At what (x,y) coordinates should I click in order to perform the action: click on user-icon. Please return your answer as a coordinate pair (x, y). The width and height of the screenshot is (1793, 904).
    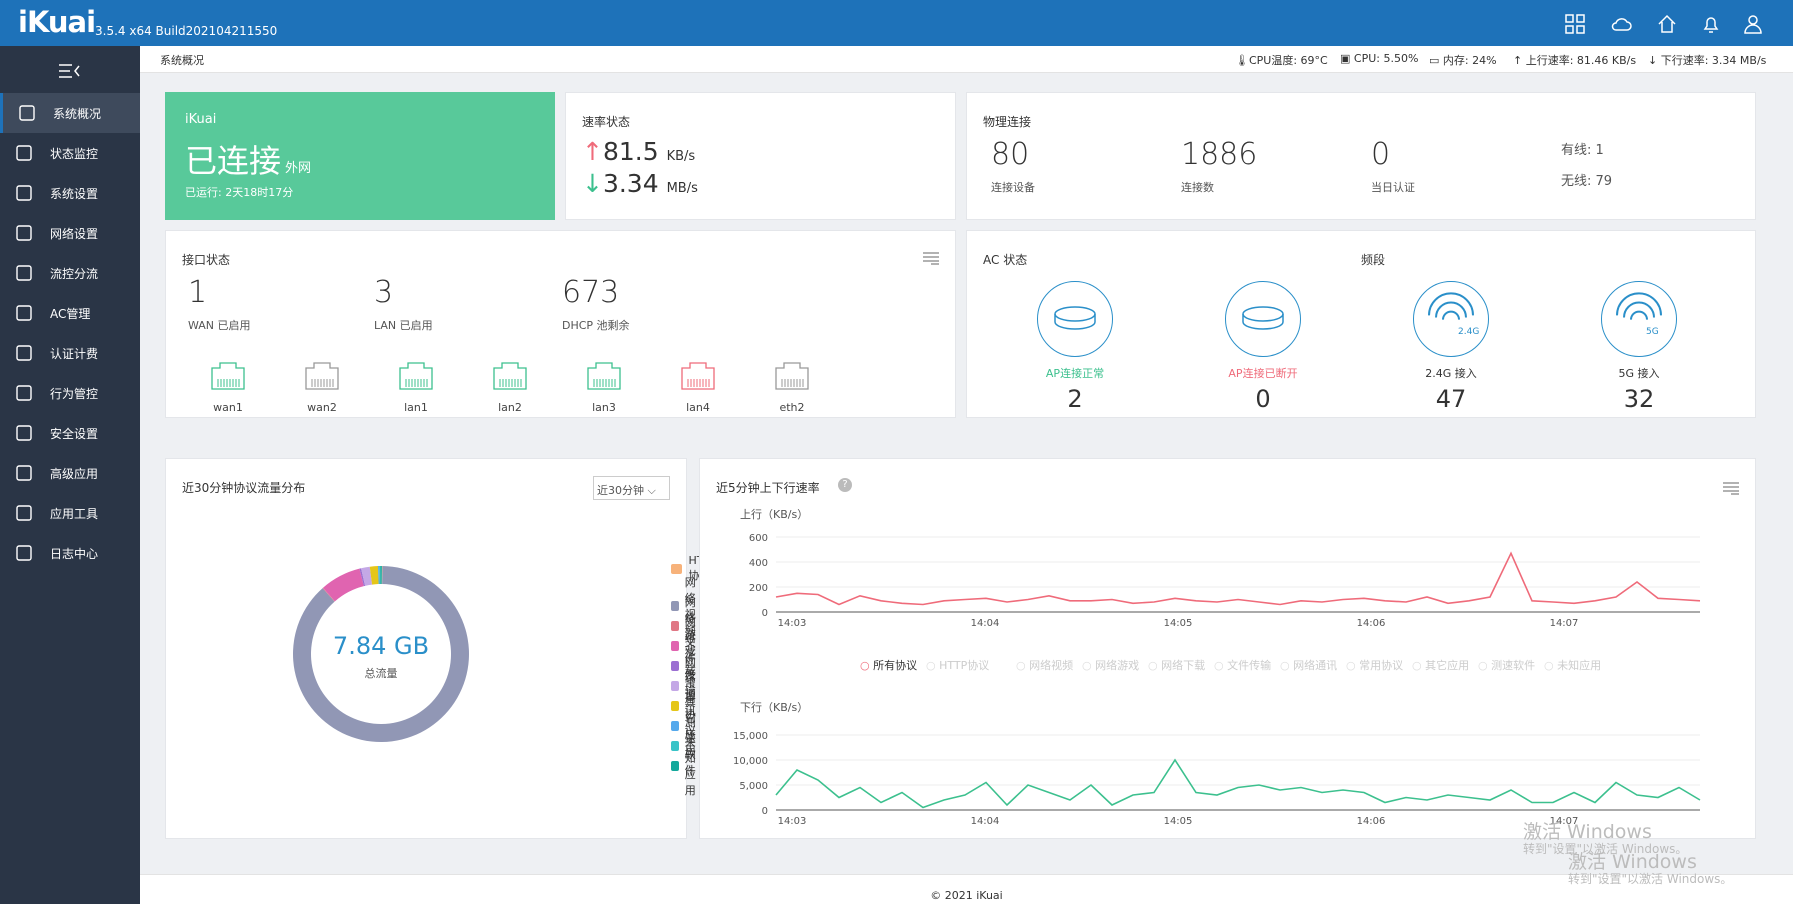
    Looking at the image, I should click on (1753, 24).